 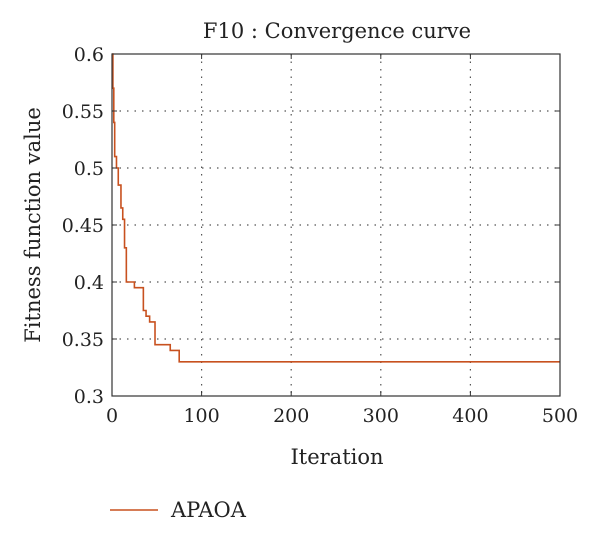 I want to click on x-tick-label: 300, so click(x=381, y=416).